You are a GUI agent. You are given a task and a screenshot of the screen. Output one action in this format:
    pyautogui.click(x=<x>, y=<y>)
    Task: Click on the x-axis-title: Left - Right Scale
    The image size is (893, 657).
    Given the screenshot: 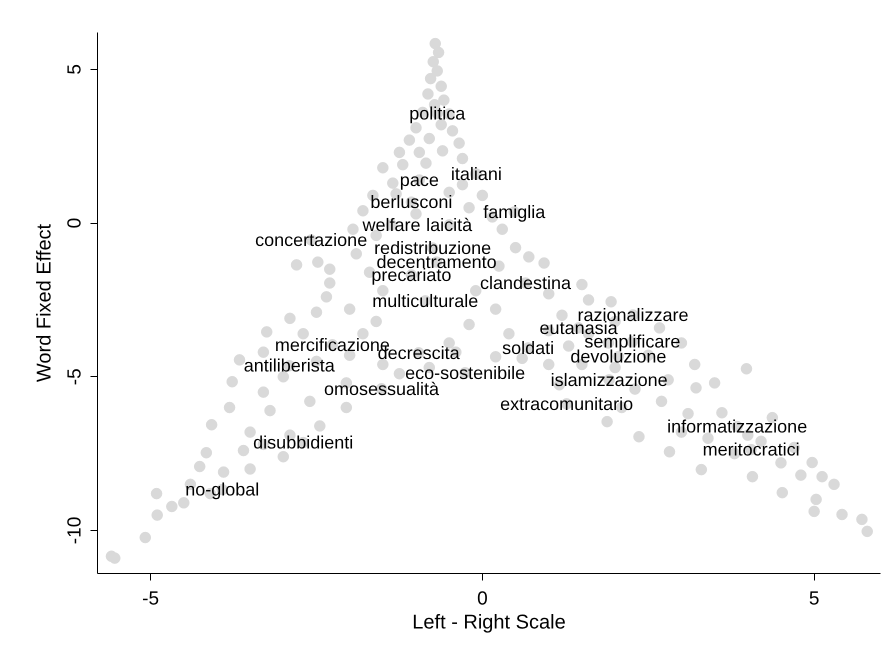 What is the action you would take?
    pyautogui.click(x=489, y=623)
    